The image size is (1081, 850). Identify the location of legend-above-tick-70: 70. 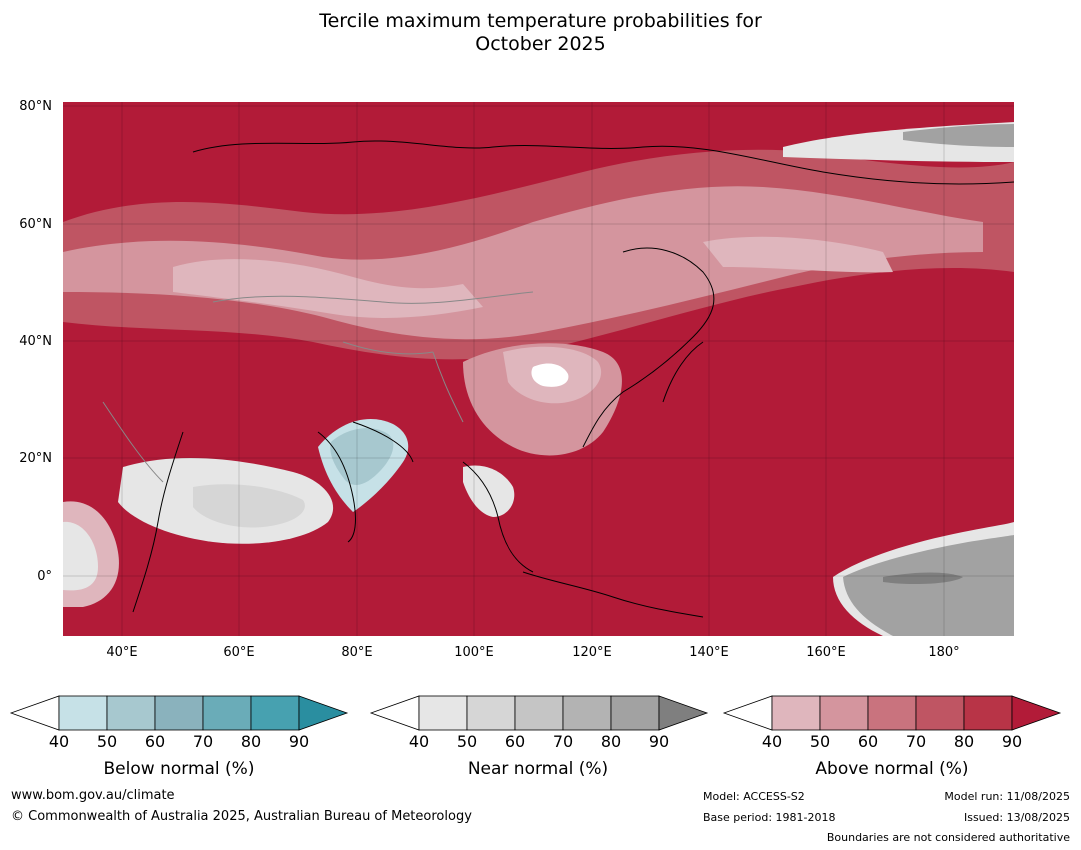
(916, 741).